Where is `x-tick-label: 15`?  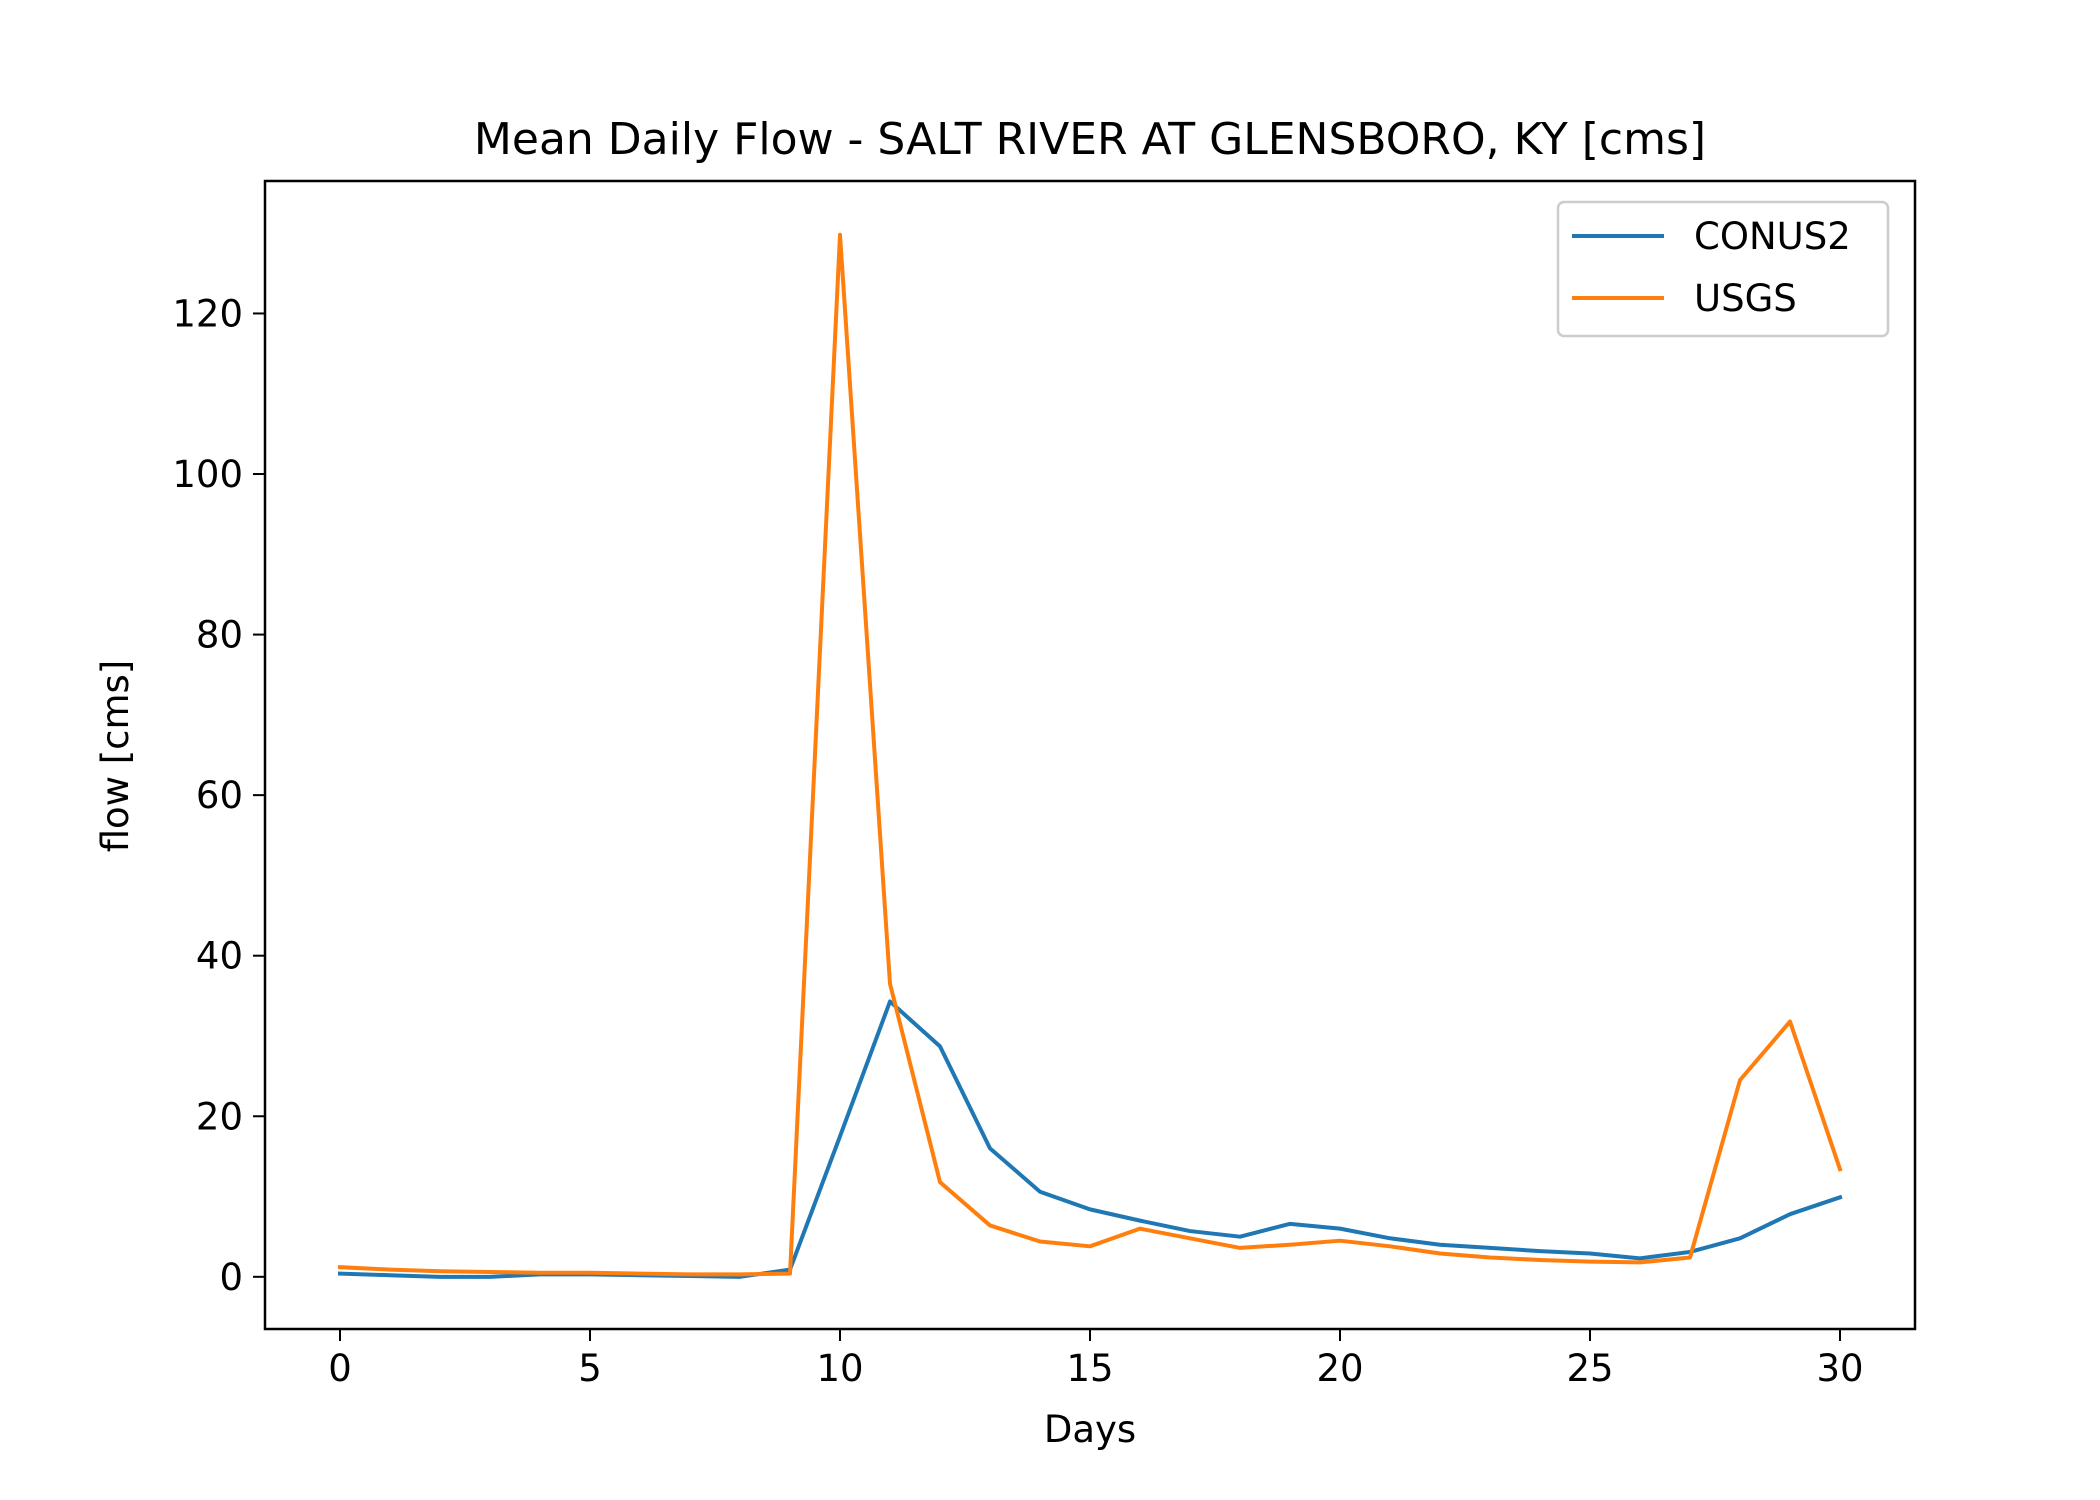 x-tick-label: 15 is located at coordinates (1089, 1368).